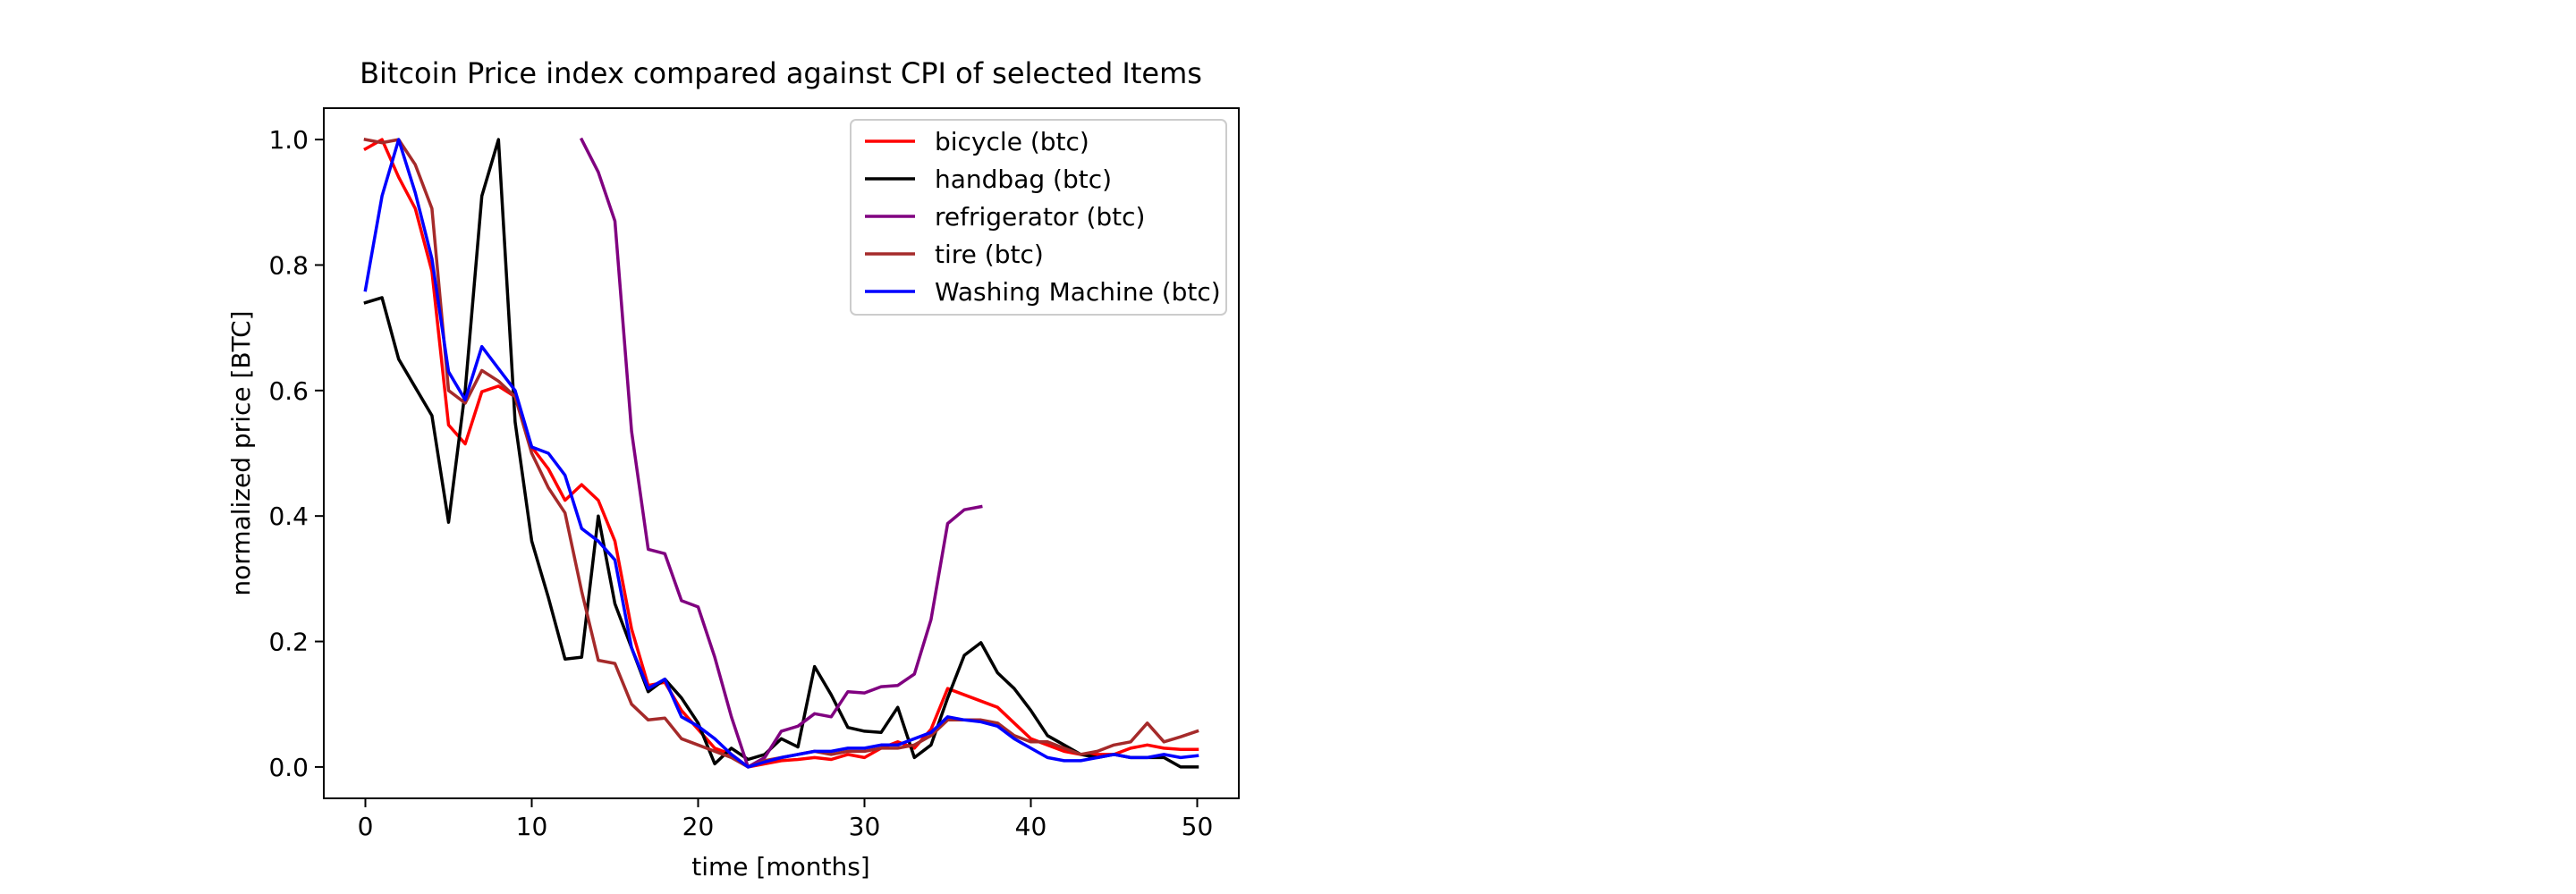 This screenshot has height=894, width=2576. I want to click on x-axis: 0 10 20 30 40 50, so click(786, 819).